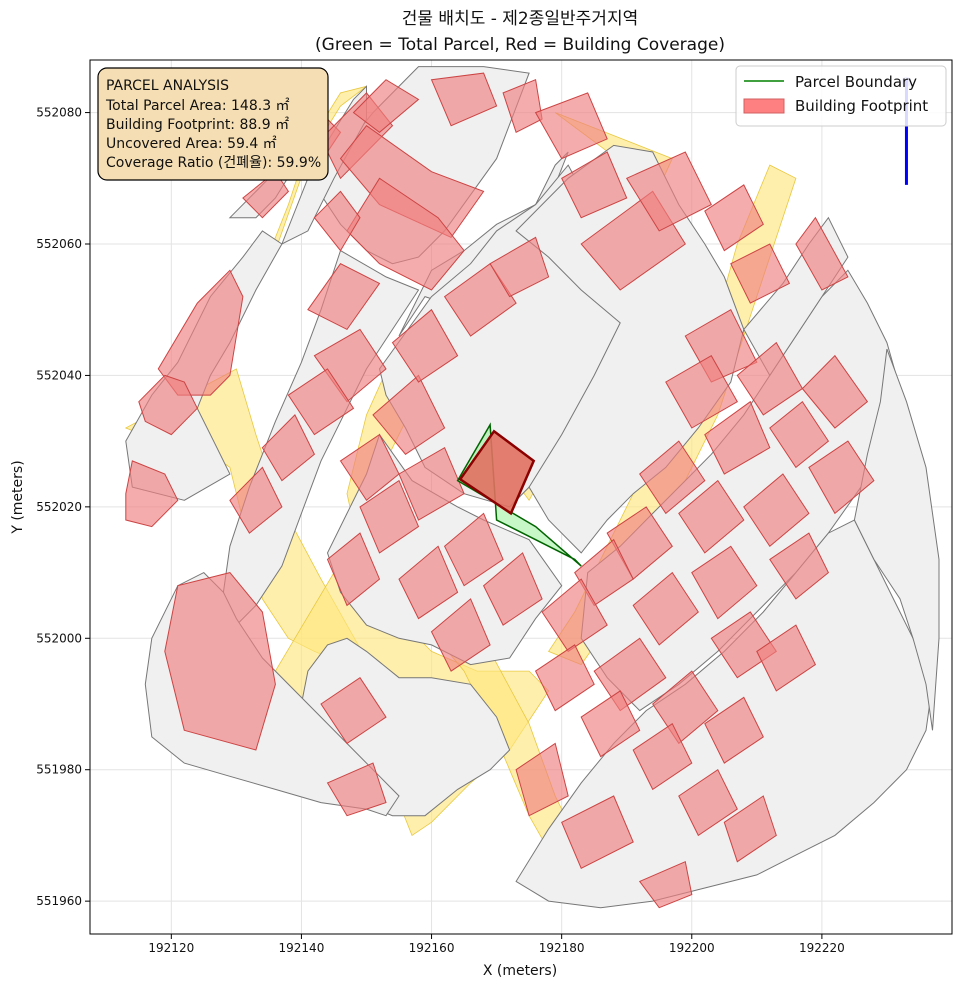 This screenshot has width=962, height=994. I want to click on info-line-footprint: Building Footprint: 88.9 ㎡, so click(197, 125).